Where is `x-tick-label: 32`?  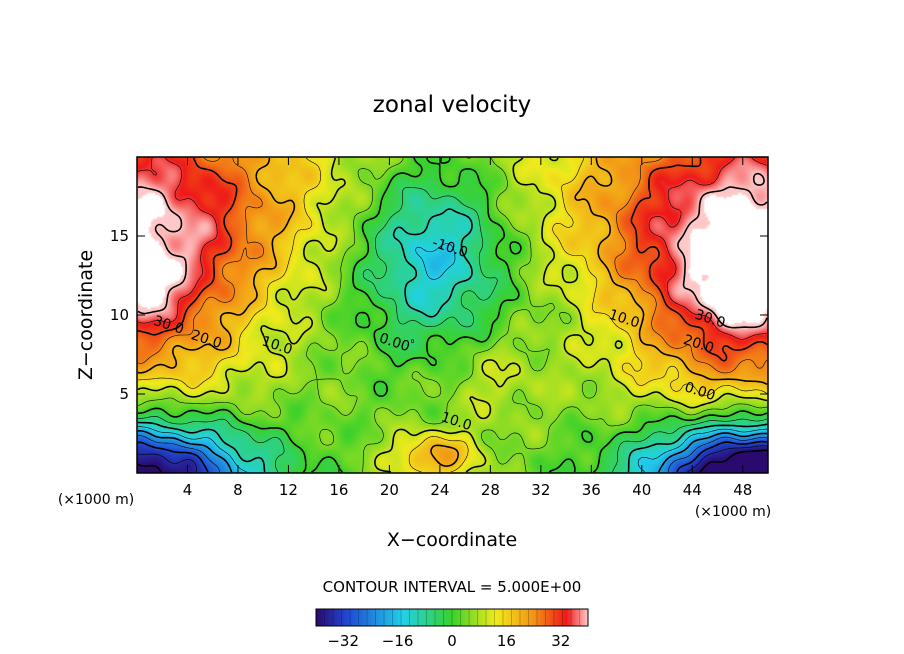 x-tick-label: 32 is located at coordinates (540, 490).